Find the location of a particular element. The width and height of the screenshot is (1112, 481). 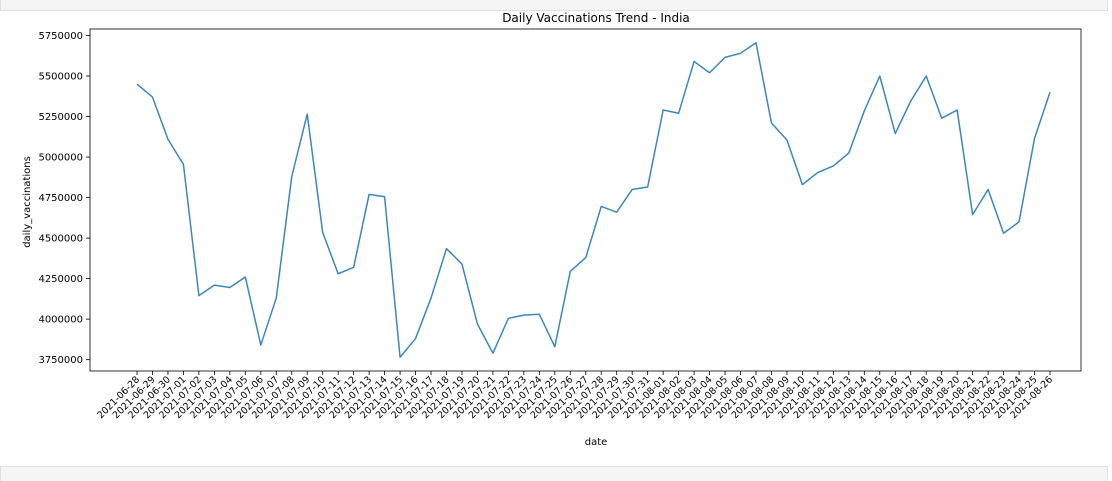

y-tick-label: 5750000 is located at coordinates (60, 36).